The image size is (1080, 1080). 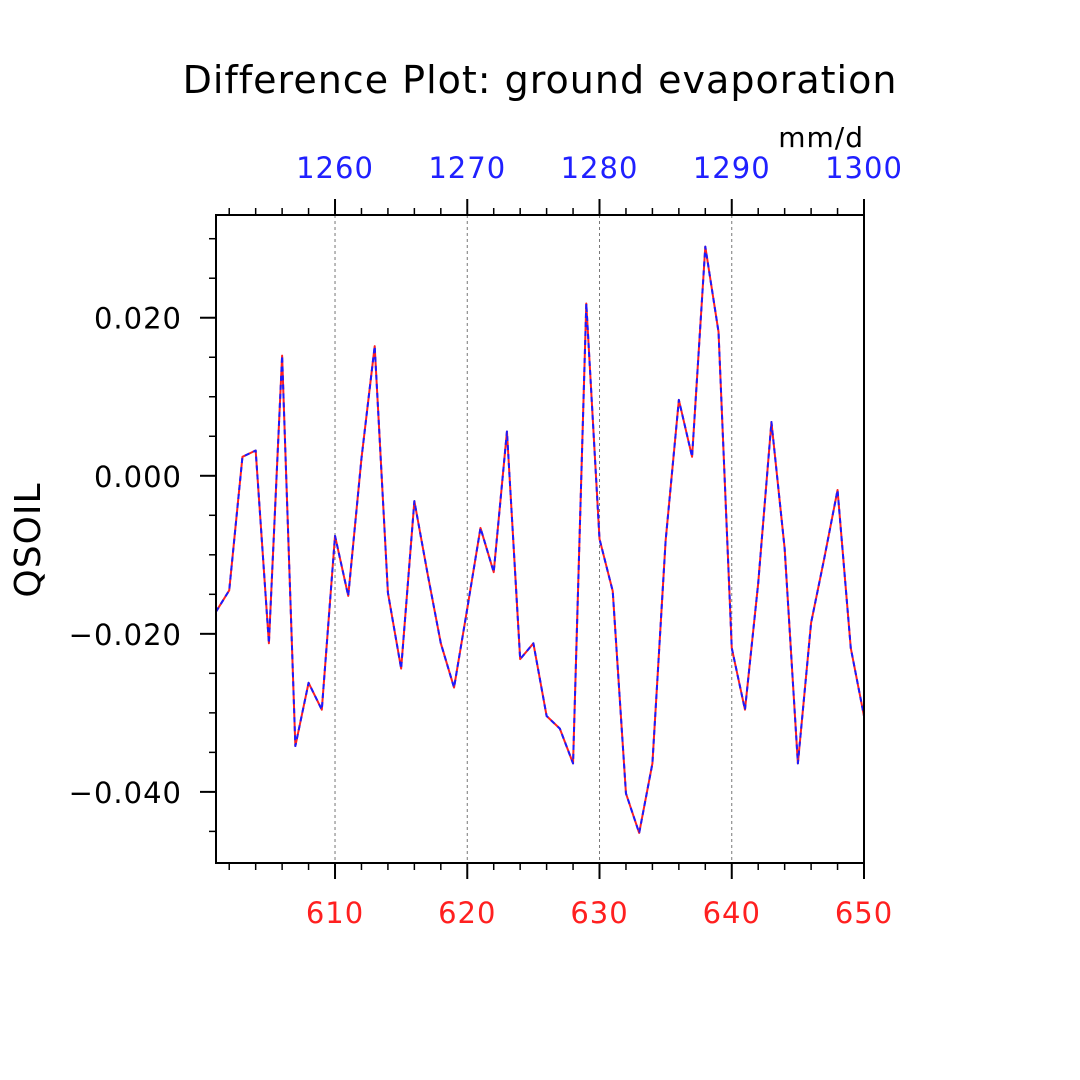 I want to click on bottom-x-tick-label: 650, so click(x=864, y=913).